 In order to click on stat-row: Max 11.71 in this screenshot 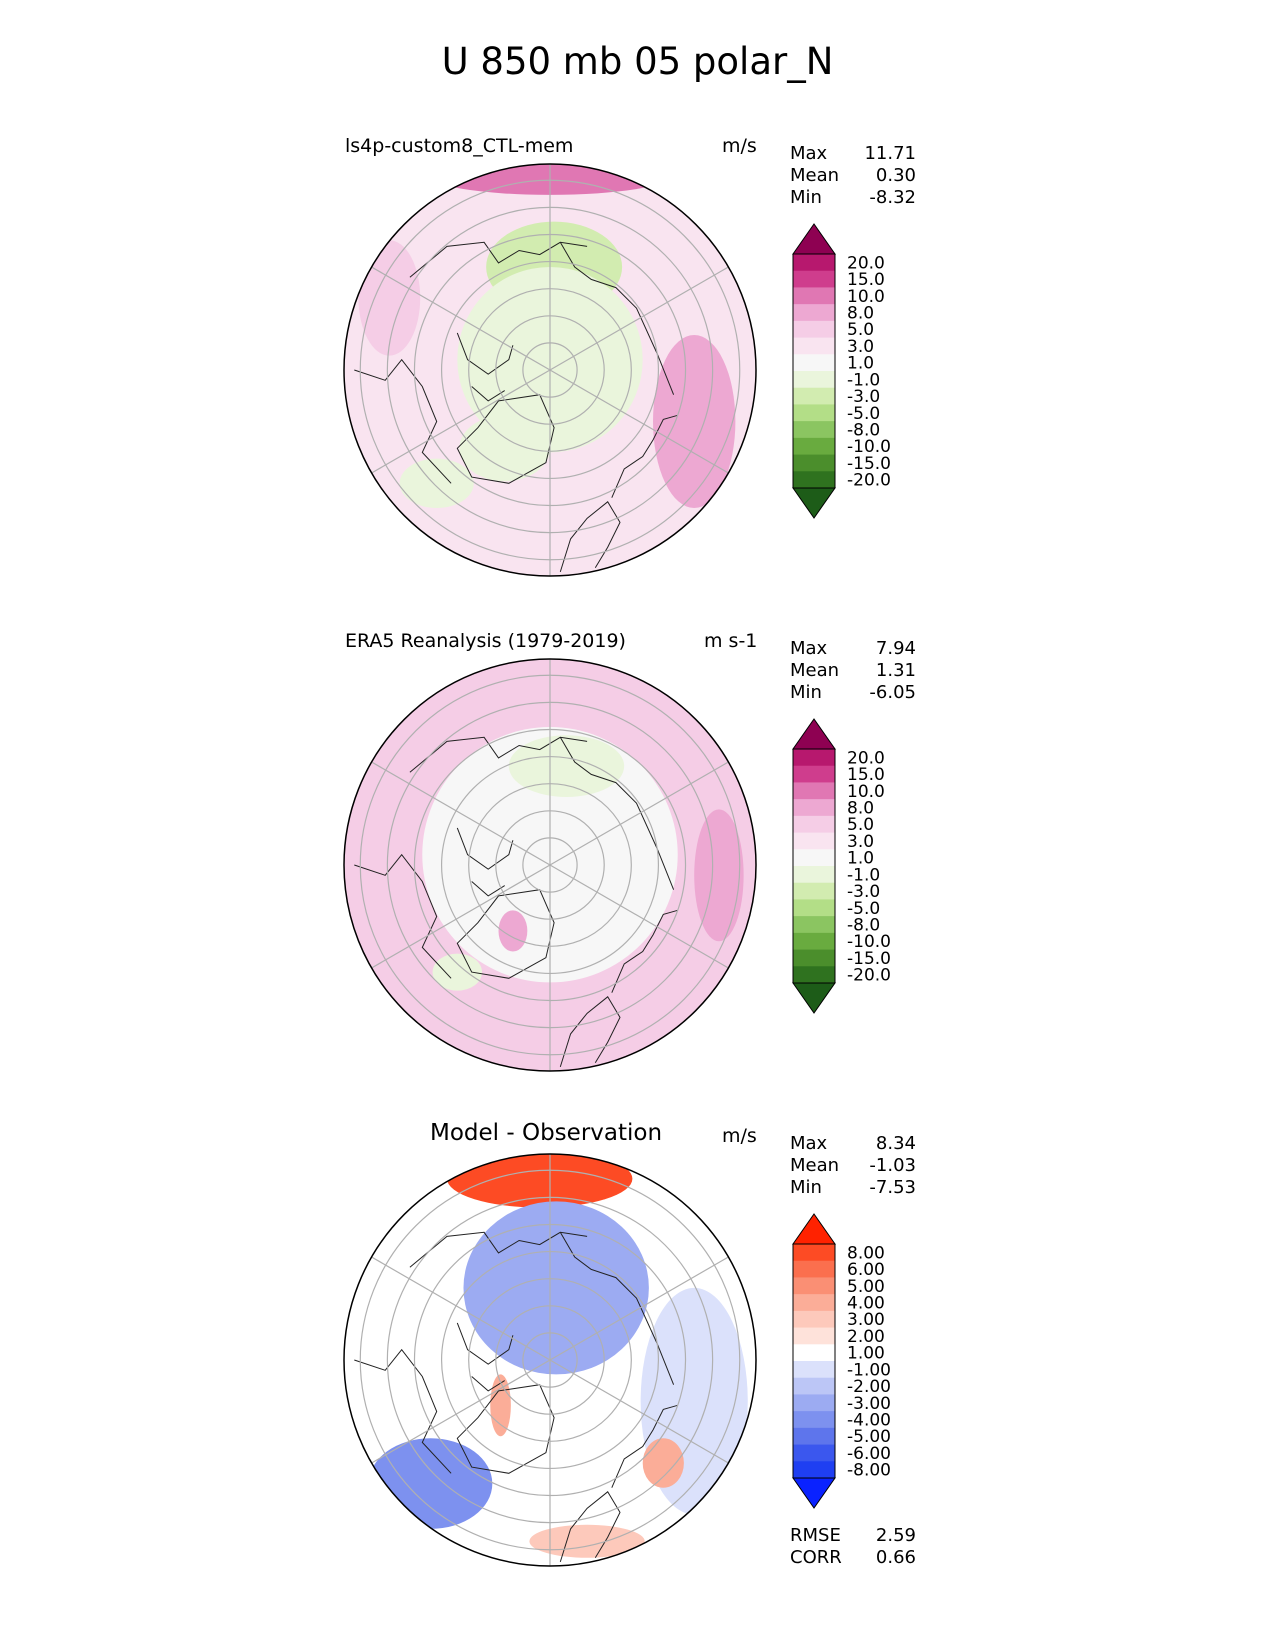, I will do `click(853, 154)`.